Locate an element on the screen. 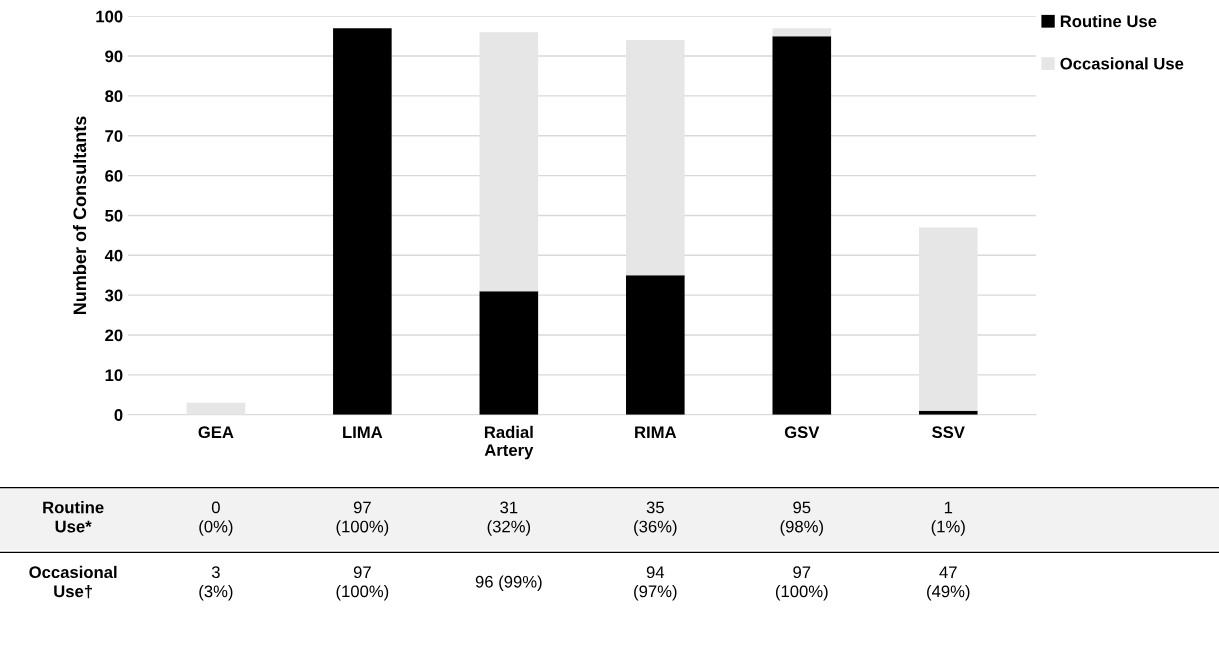 The height and width of the screenshot is (648, 1219). y-tick-label: 70 is located at coordinates (114, 136).